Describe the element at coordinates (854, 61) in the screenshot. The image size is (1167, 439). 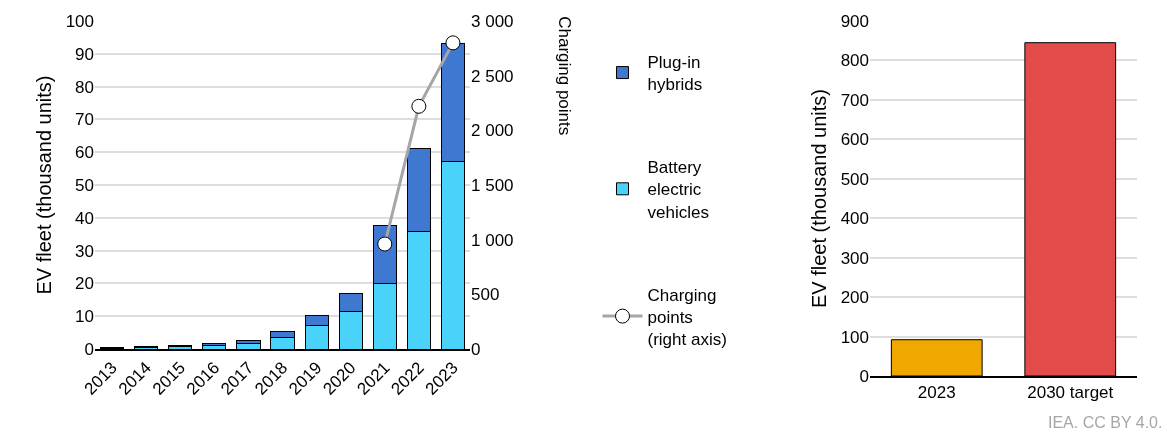
I see `y-tick-label: 800` at that location.